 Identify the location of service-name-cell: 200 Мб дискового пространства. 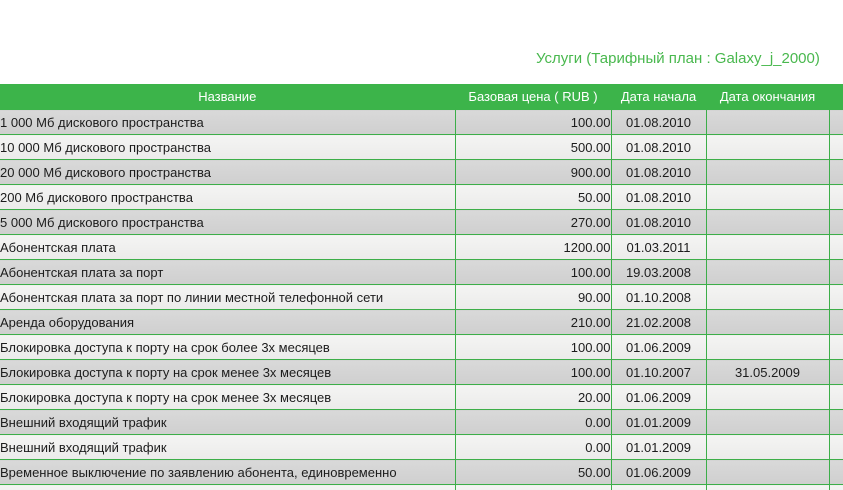
(228, 197).